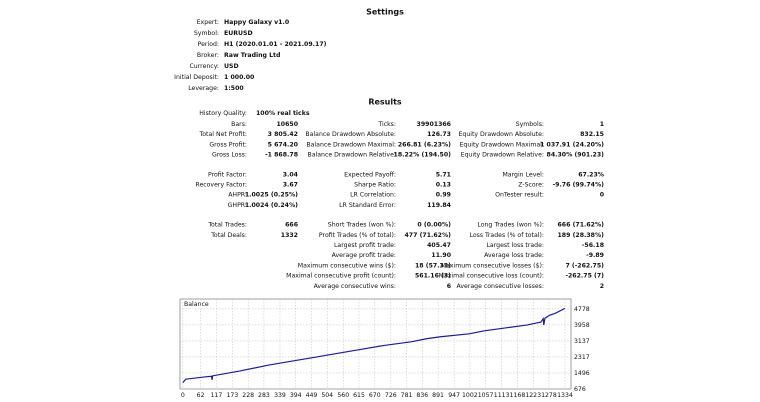  Describe the element at coordinates (407, 395) in the screenshot. I see `x-tick-label: 781` at that location.